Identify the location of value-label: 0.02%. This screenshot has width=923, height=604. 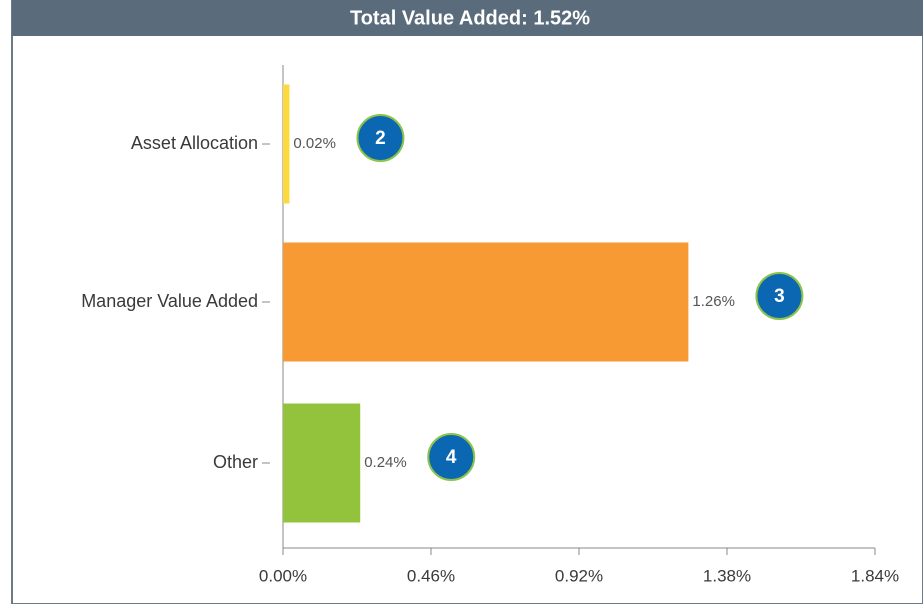
(314, 143).